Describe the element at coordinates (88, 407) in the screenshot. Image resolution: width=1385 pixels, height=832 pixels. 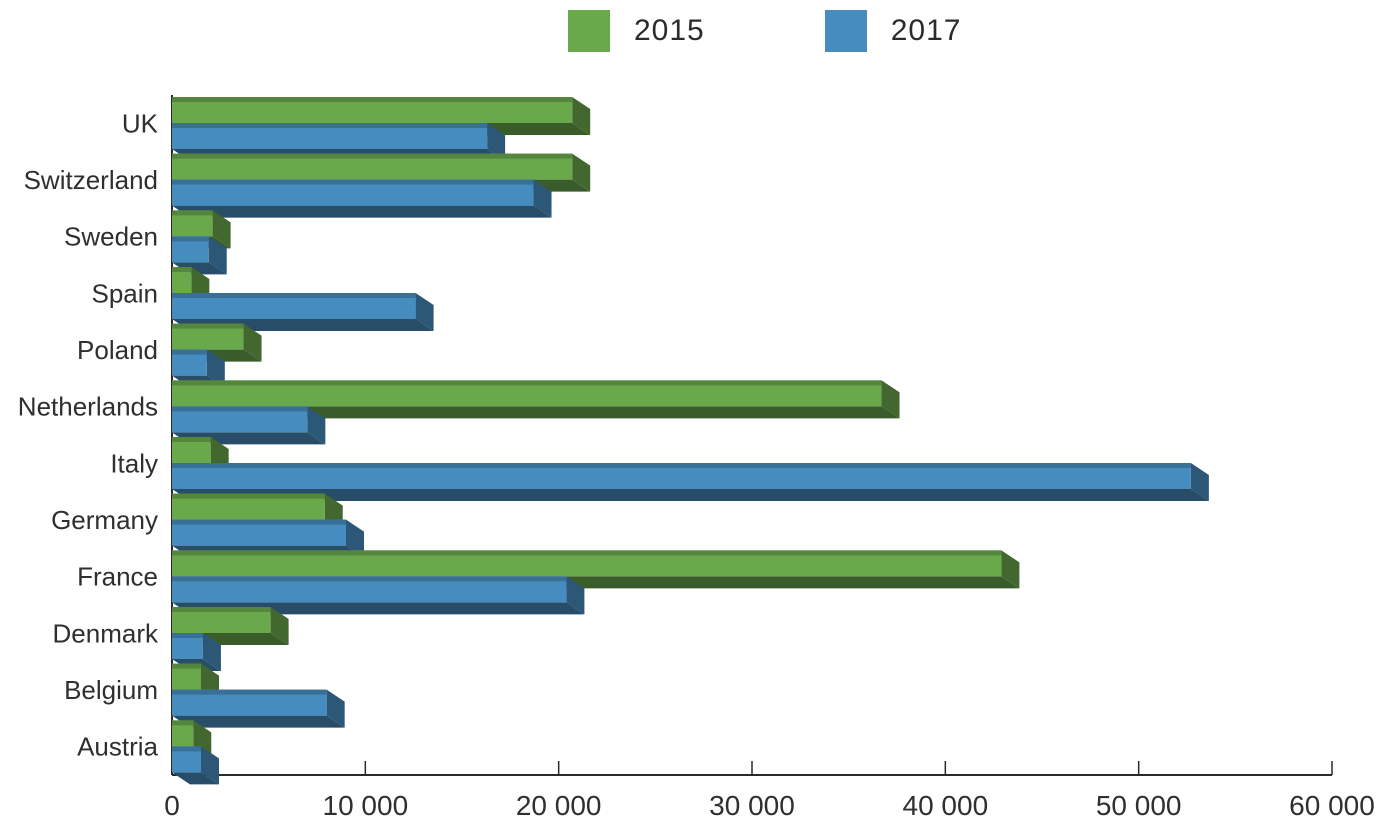
I see `category-label-netherlands: Netherlands` at that location.